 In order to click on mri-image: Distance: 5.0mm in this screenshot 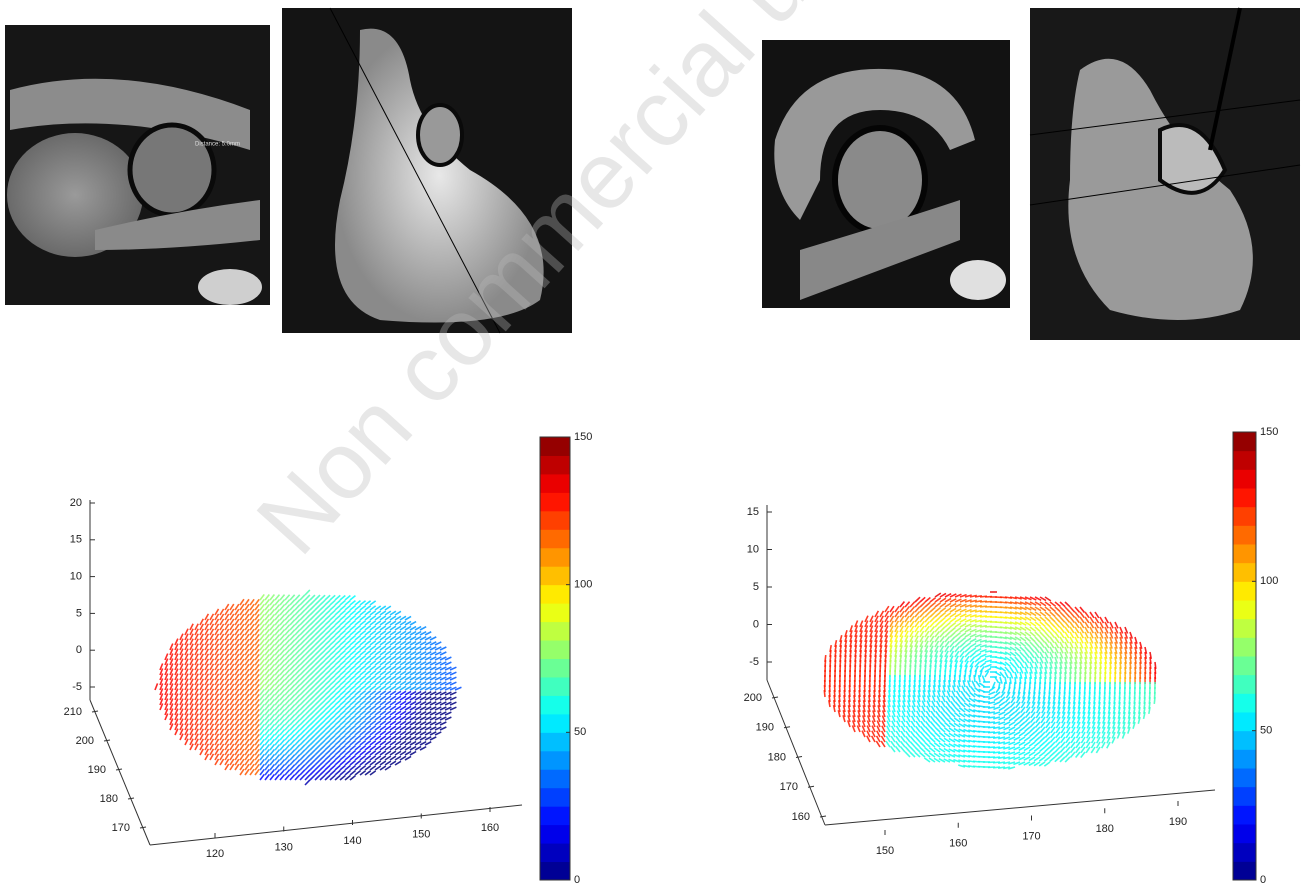, I will do `click(137, 165)`.